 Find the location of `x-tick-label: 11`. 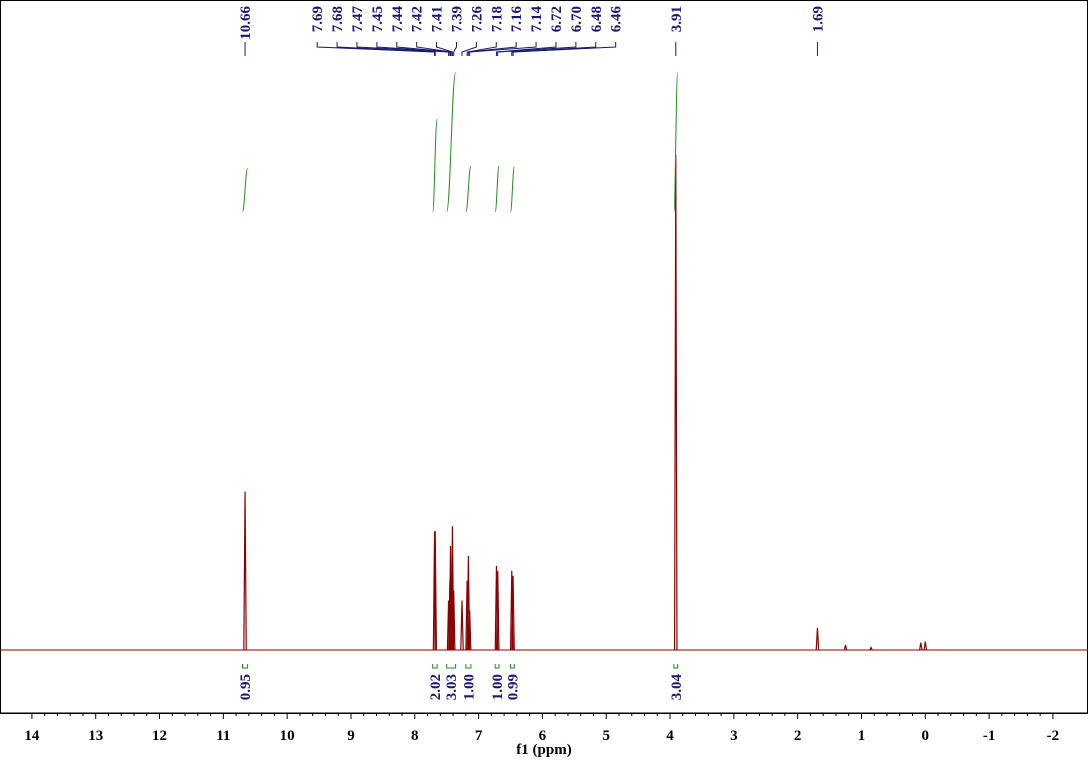

x-tick-label: 11 is located at coordinates (223, 736).